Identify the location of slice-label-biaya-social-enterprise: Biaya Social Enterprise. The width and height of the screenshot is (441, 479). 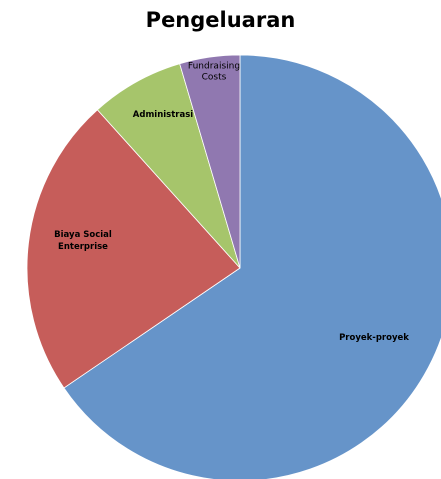
(83, 241).